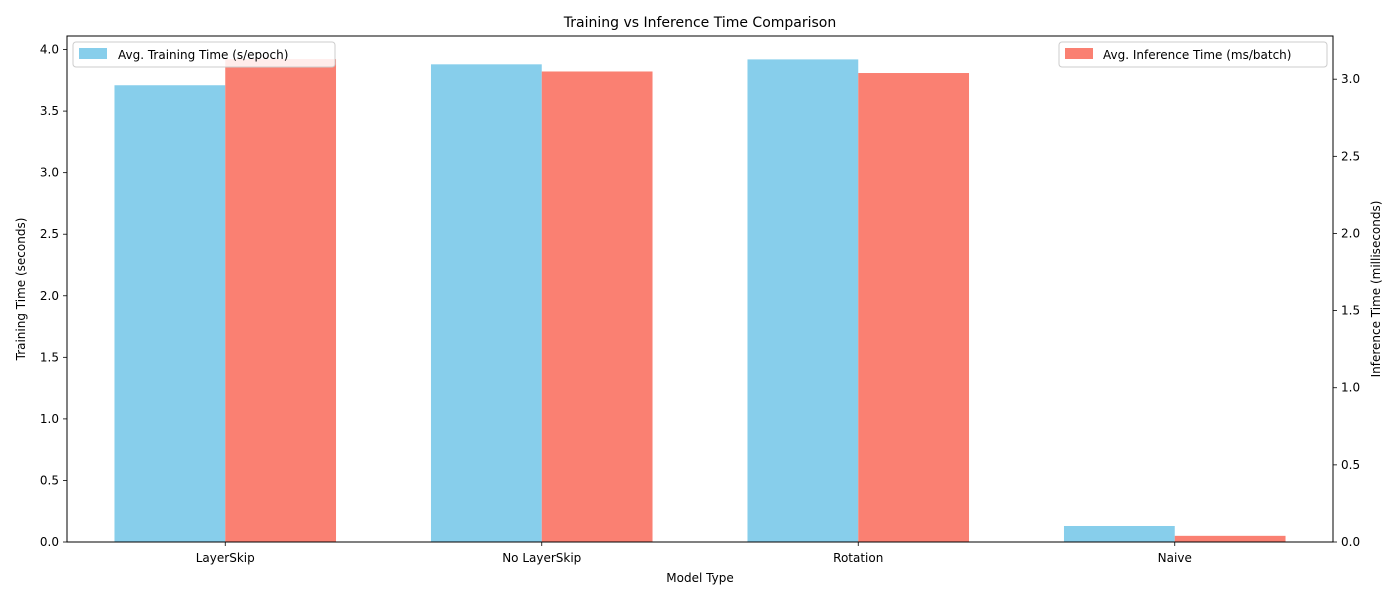 The height and width of the screenshot is (604, 1400). Describe the element at coordinates (1175, 558) in the screenshot. I see `x-tick-label: Naive` at that location.